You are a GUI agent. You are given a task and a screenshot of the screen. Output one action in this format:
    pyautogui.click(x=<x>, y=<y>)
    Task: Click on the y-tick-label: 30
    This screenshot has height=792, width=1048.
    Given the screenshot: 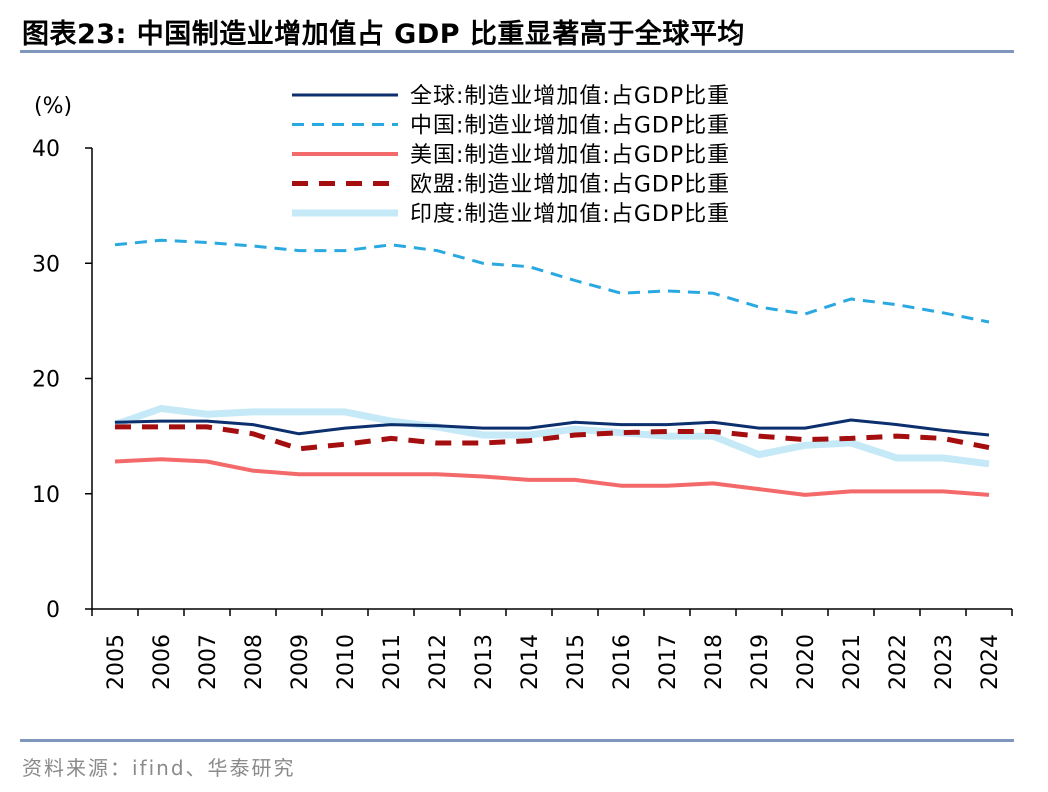 What is the action you would take?
    pyautogui.click(x=46, y=264)
    